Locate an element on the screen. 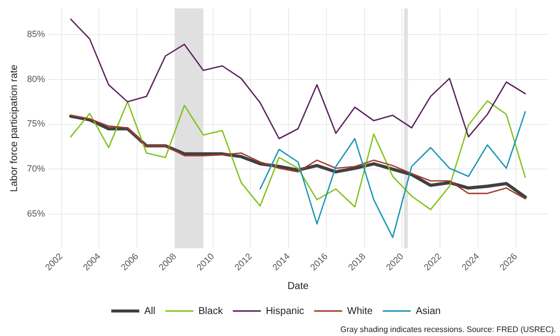 This screenshot has height=336, width=560. y-tick-label: 65% is located at coordinates (36, 213).